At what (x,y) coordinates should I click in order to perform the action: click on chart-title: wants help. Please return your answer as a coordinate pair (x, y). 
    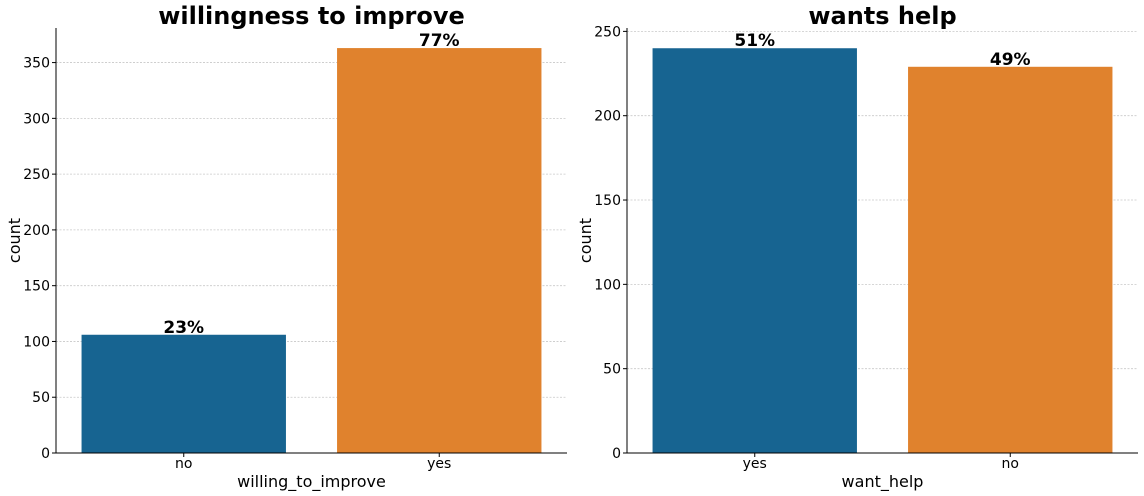
    Looking at the image, I should click on (882, 16).